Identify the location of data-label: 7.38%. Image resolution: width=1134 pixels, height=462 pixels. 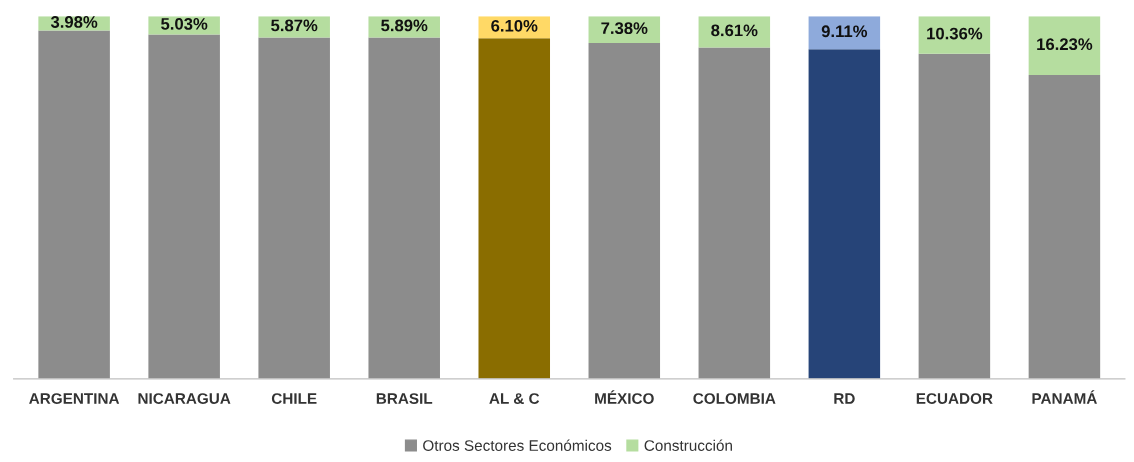
(624, 28).